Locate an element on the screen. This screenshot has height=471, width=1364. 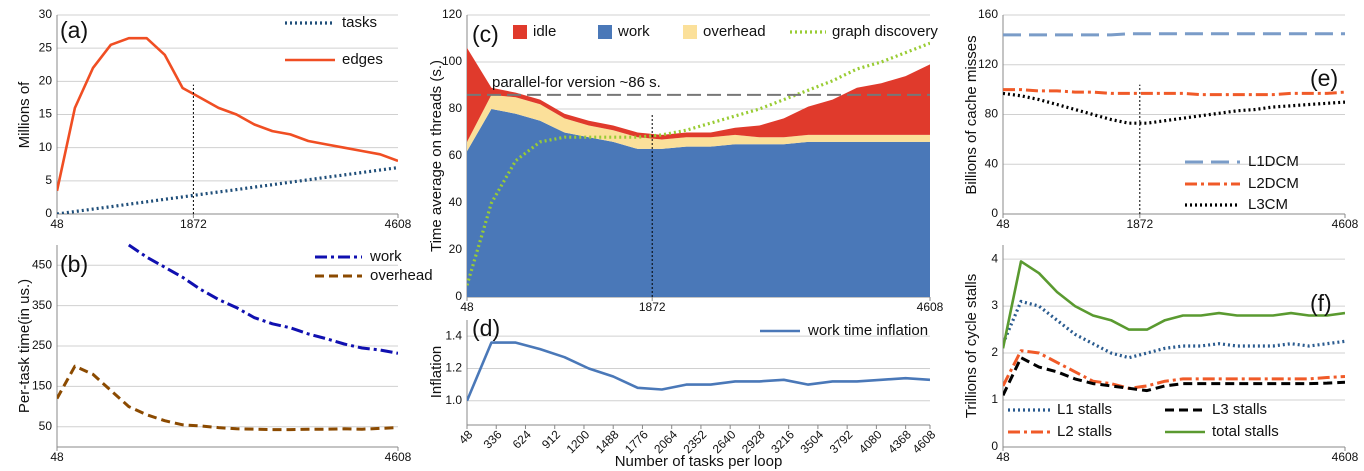
x-tick-label: 3216 is located at coordinates (782, 441).